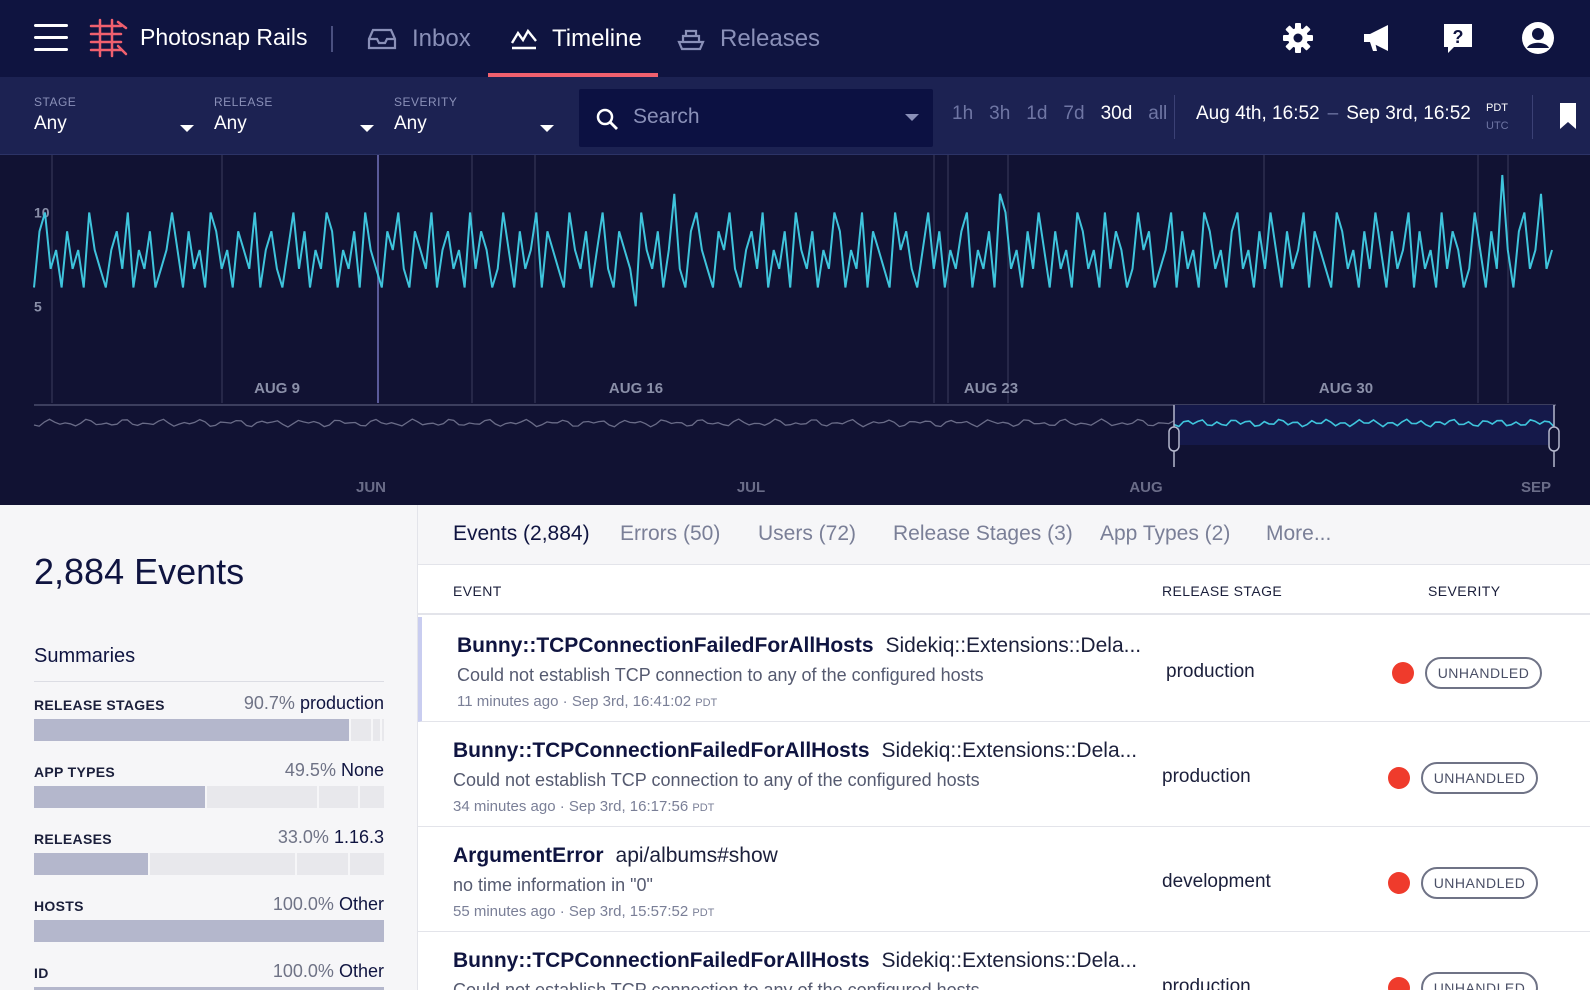 The width and height of the screenshot is (1590, 990). What do you see at coordinates (1158, 113) in the screenshot?
I see `range-all: all` at bounding box center [1158, 113].